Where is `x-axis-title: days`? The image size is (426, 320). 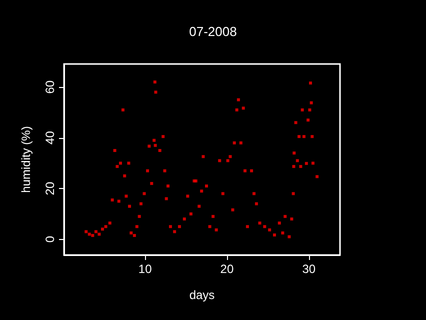 x-axis-title: days is located at coordinates (202, 295).